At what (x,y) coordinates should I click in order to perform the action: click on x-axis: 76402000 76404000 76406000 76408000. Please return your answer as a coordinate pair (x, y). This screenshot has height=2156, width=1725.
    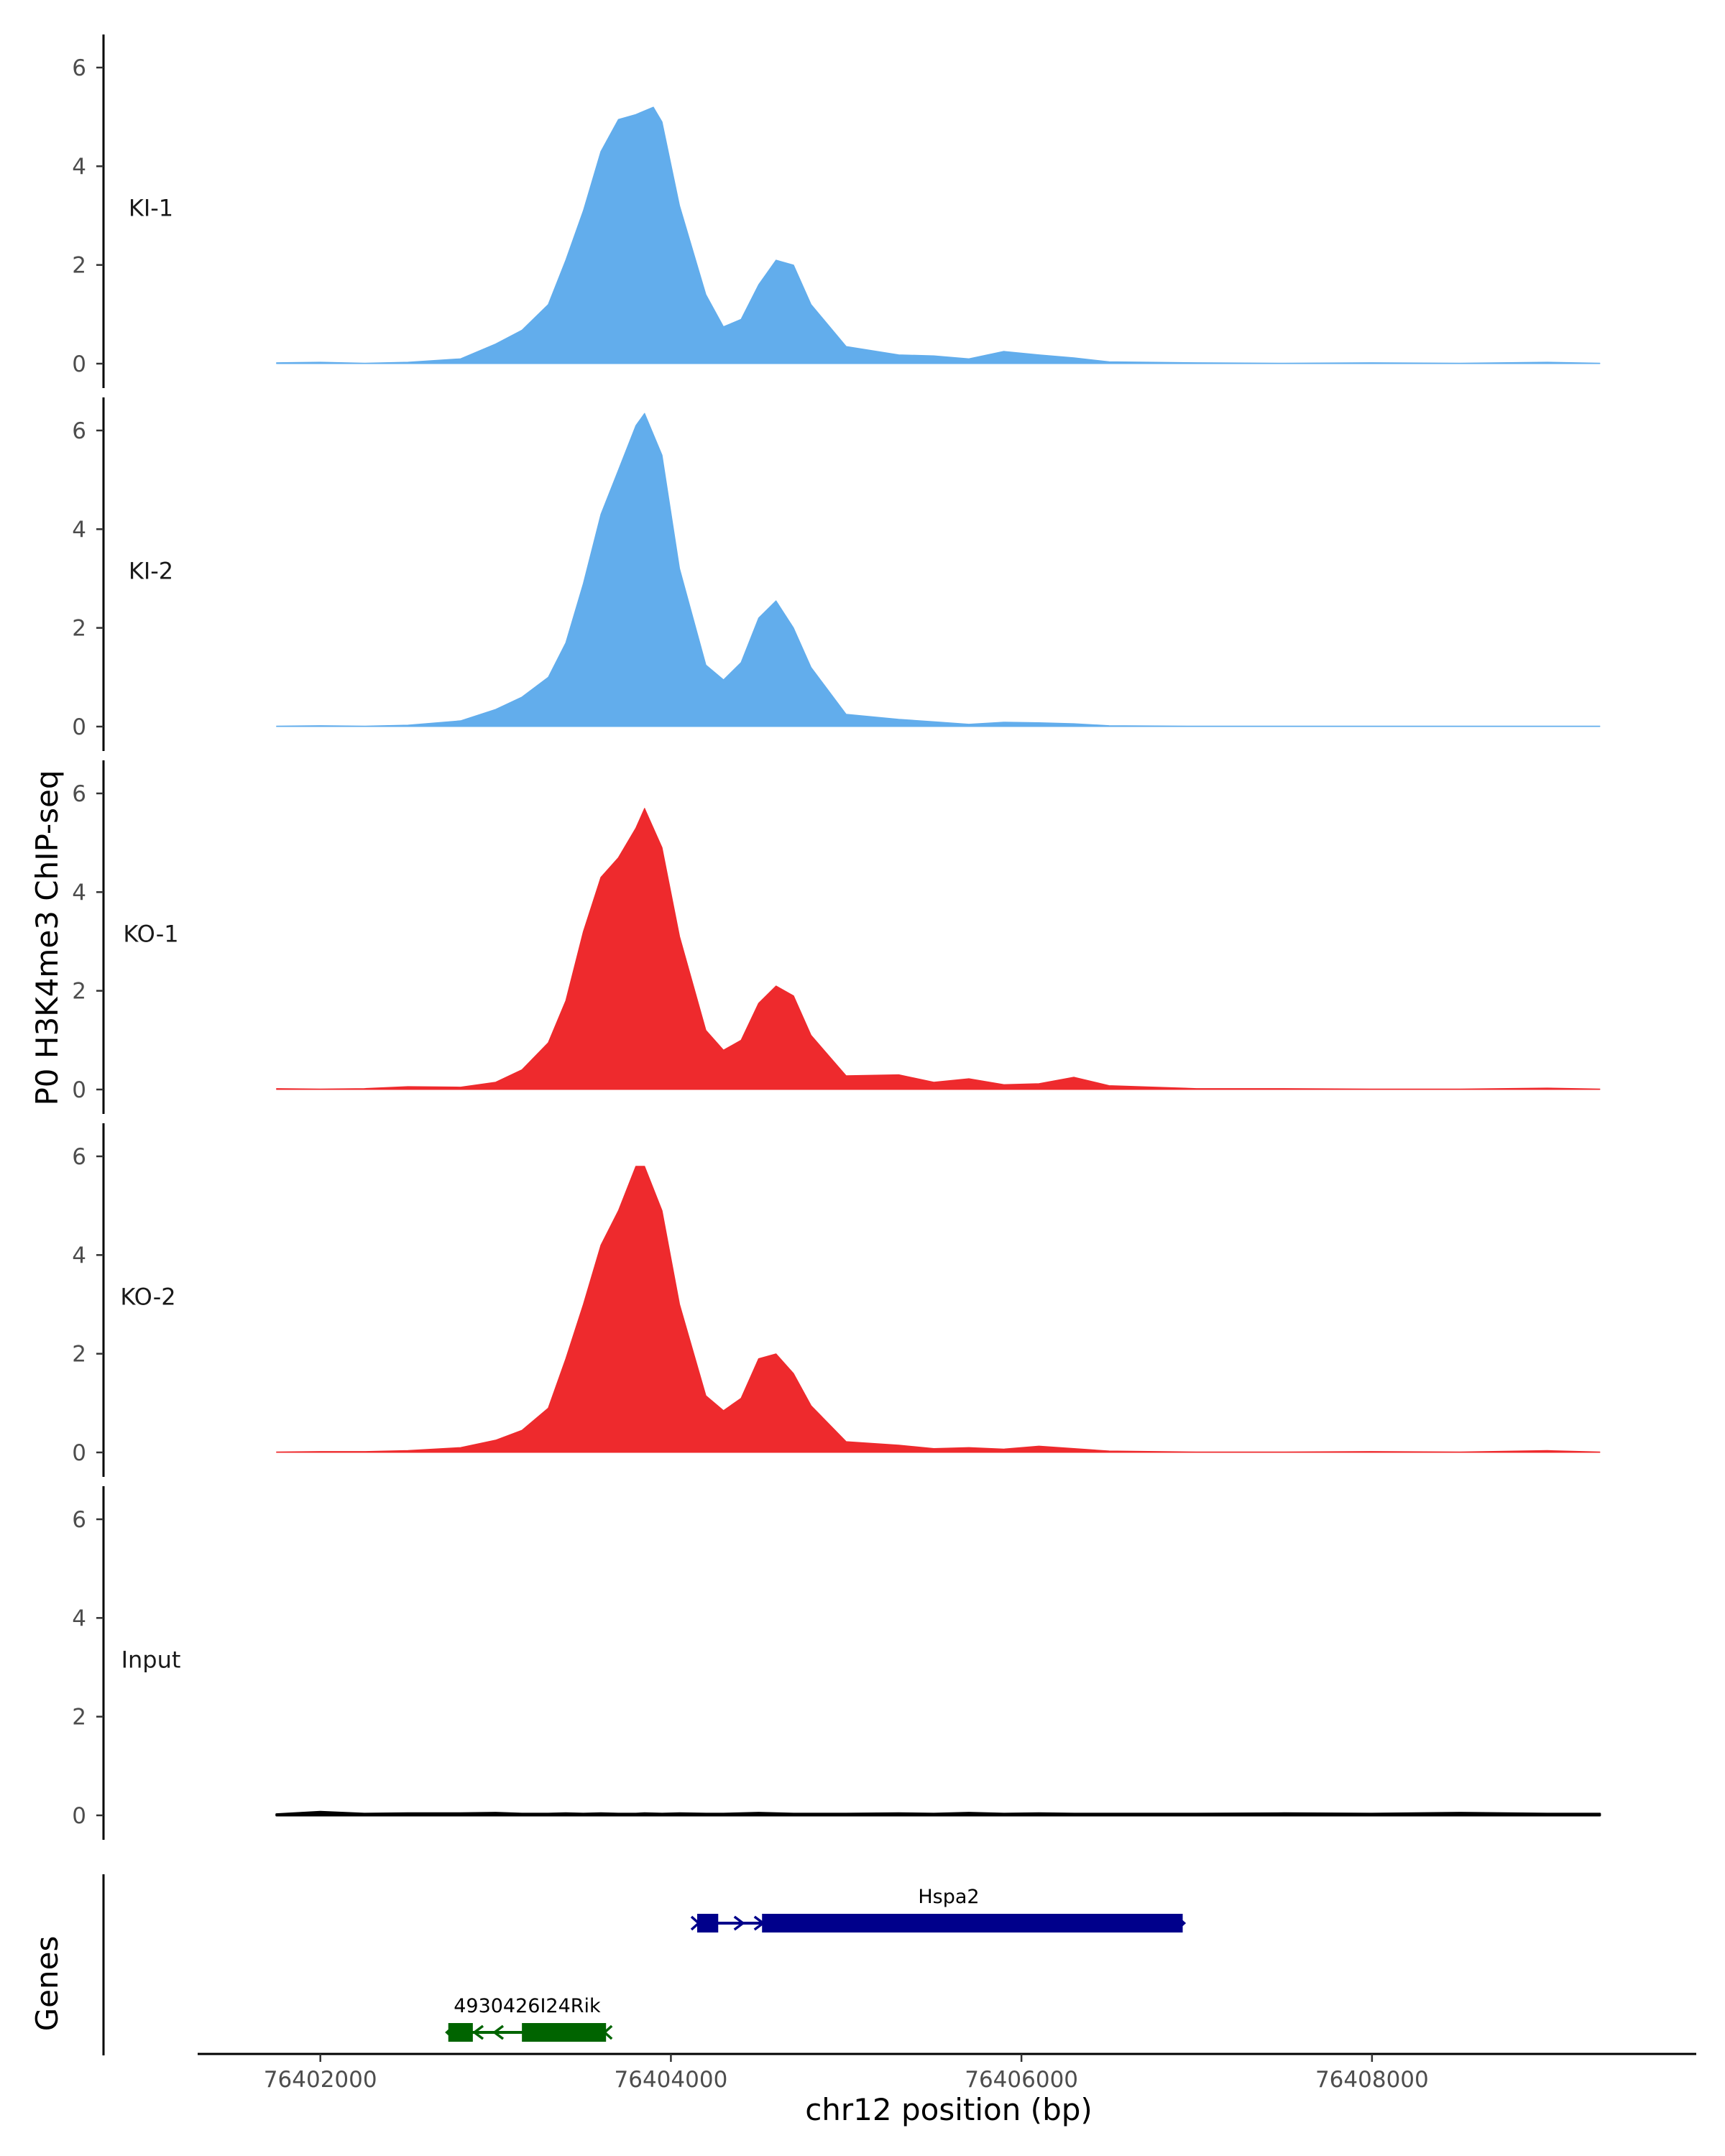
    Looking at the image, I should click on (947, 2073).